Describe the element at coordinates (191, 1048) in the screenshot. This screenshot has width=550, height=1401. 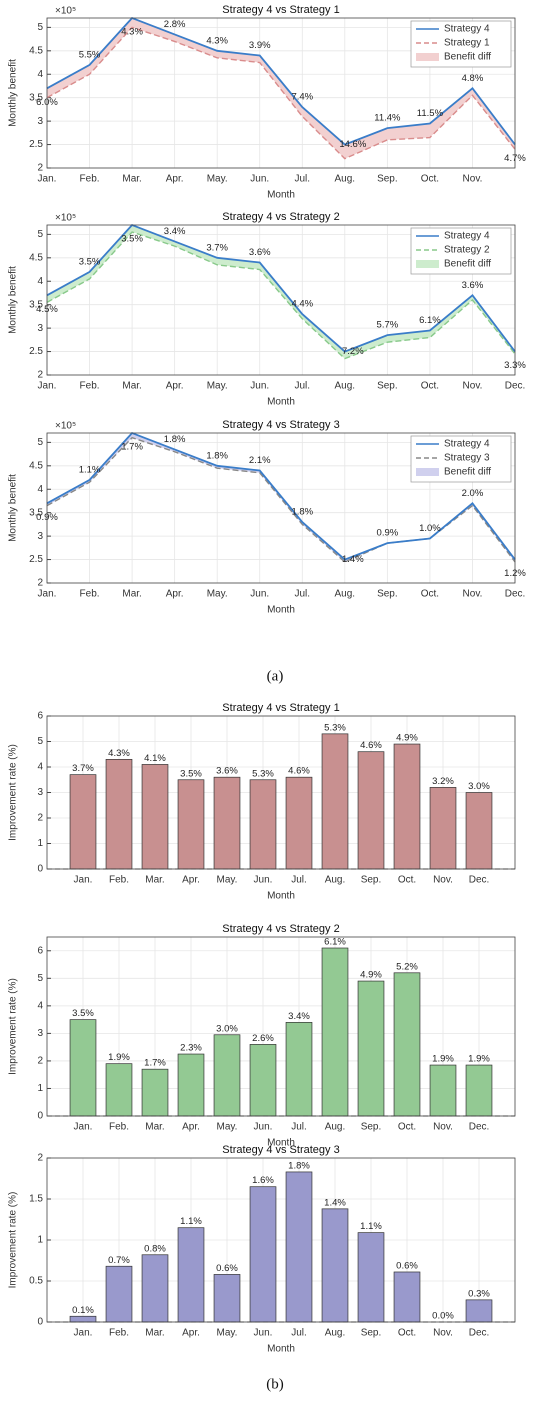
I see `bar-annotation: 2.3%` at that location.